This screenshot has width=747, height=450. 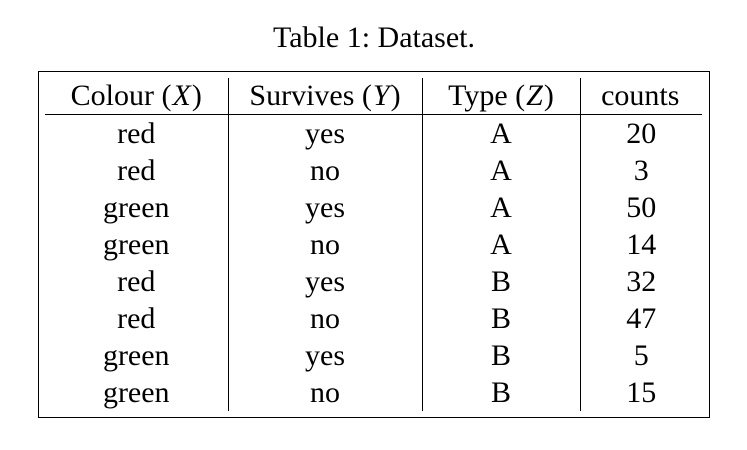 I want to click on table-row: green yes A 50, so click(x=373, y=207).